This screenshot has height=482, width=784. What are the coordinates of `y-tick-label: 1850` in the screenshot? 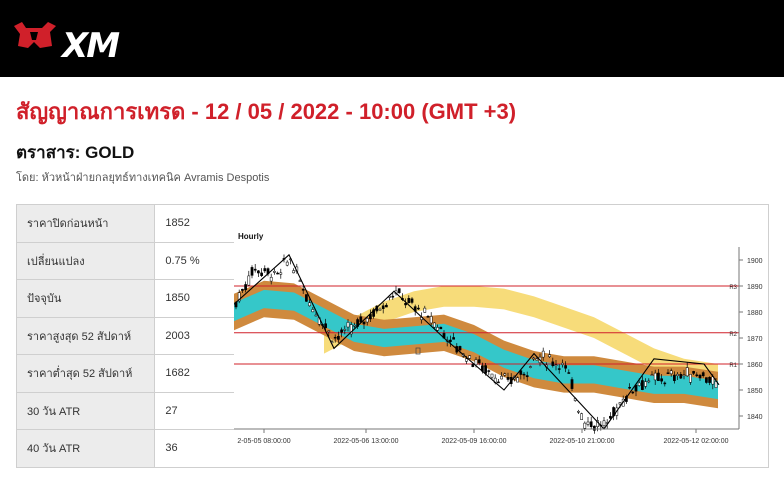 It's located at (755, 391).